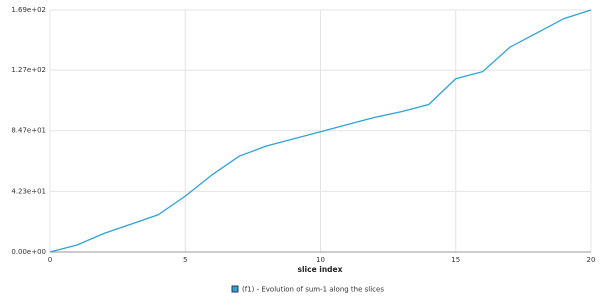 The image size is (600, 305). I want to click on y-tick-label: 1.27e+02, so click(28, 70).